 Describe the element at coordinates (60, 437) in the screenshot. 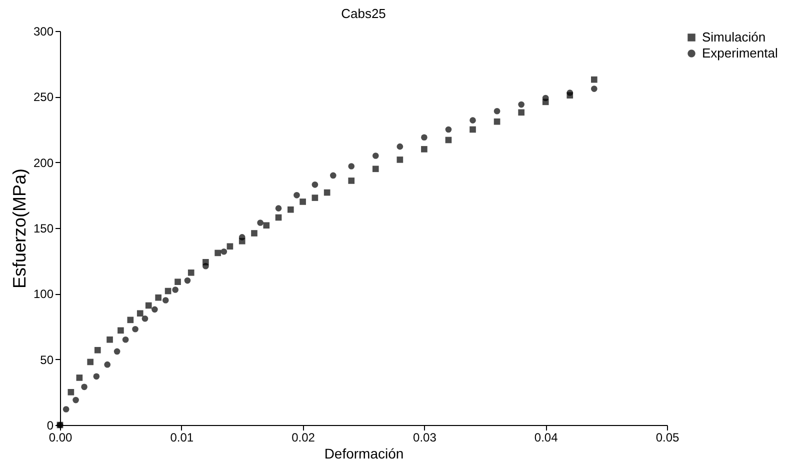

I see `x-tick-label: 0.00` at that location.